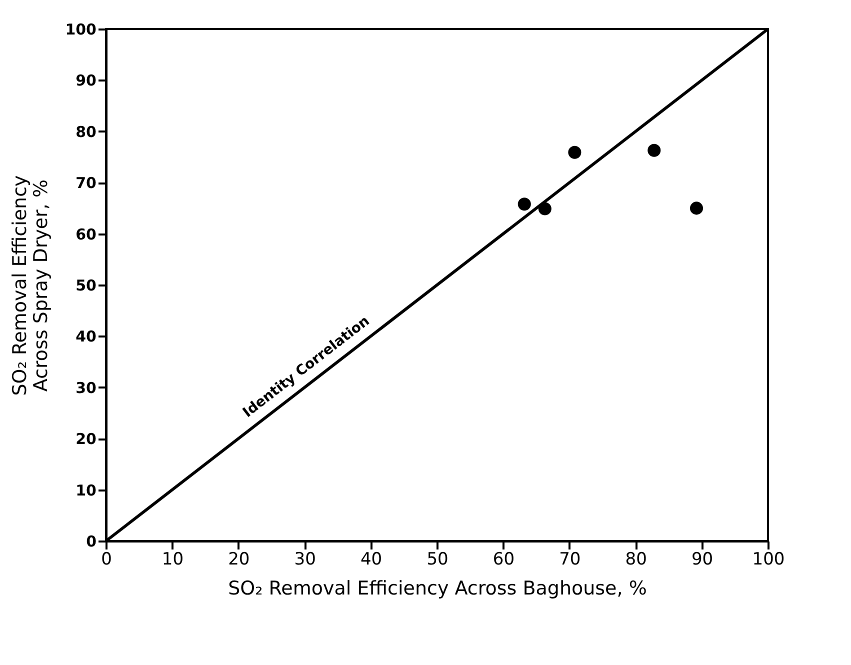 This screenshot has height=665, width=851. Describe the element at coordinates (570, 560) in the screenshot. I see `x-tick-label: 70` at that location.